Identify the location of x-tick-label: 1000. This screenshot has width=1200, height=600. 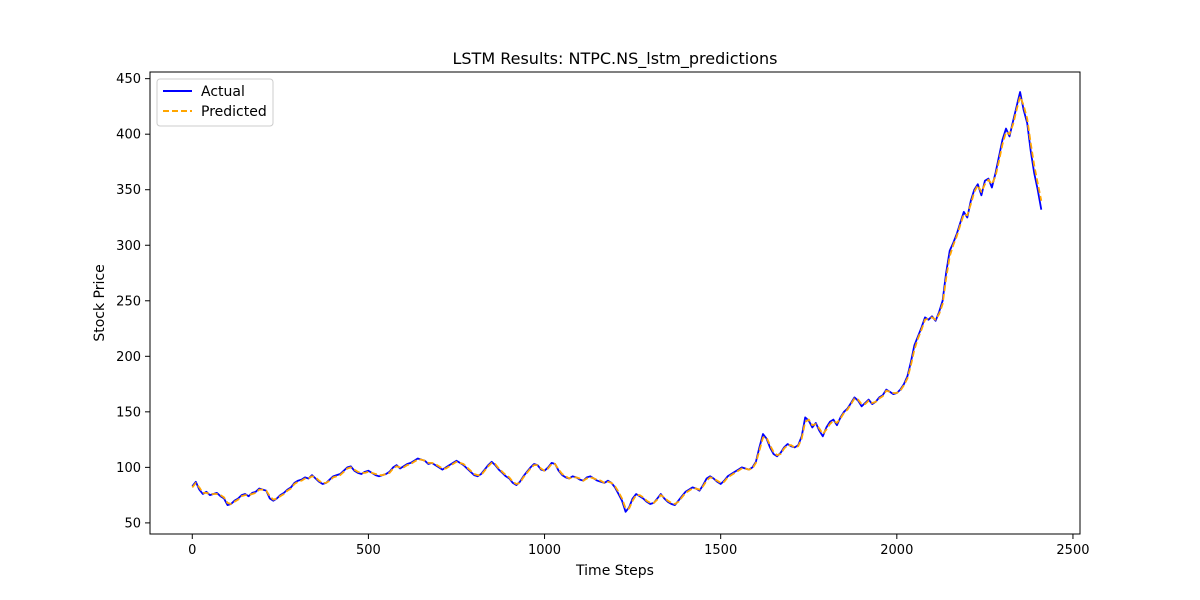
(544, 550).